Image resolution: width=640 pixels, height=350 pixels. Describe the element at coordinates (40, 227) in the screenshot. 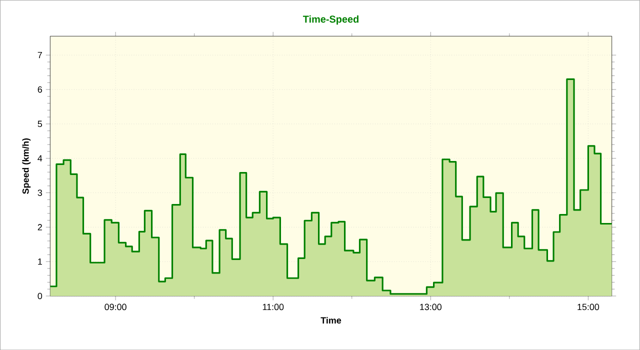

I see `y-tick-label: 2` at that location.